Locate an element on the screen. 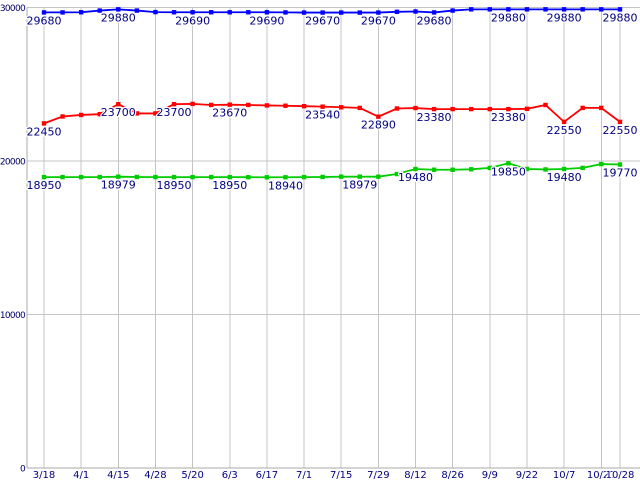 This screenshot has height=480, width=640. x-tick-label: 7/29 is located at coordinates (378, 475).